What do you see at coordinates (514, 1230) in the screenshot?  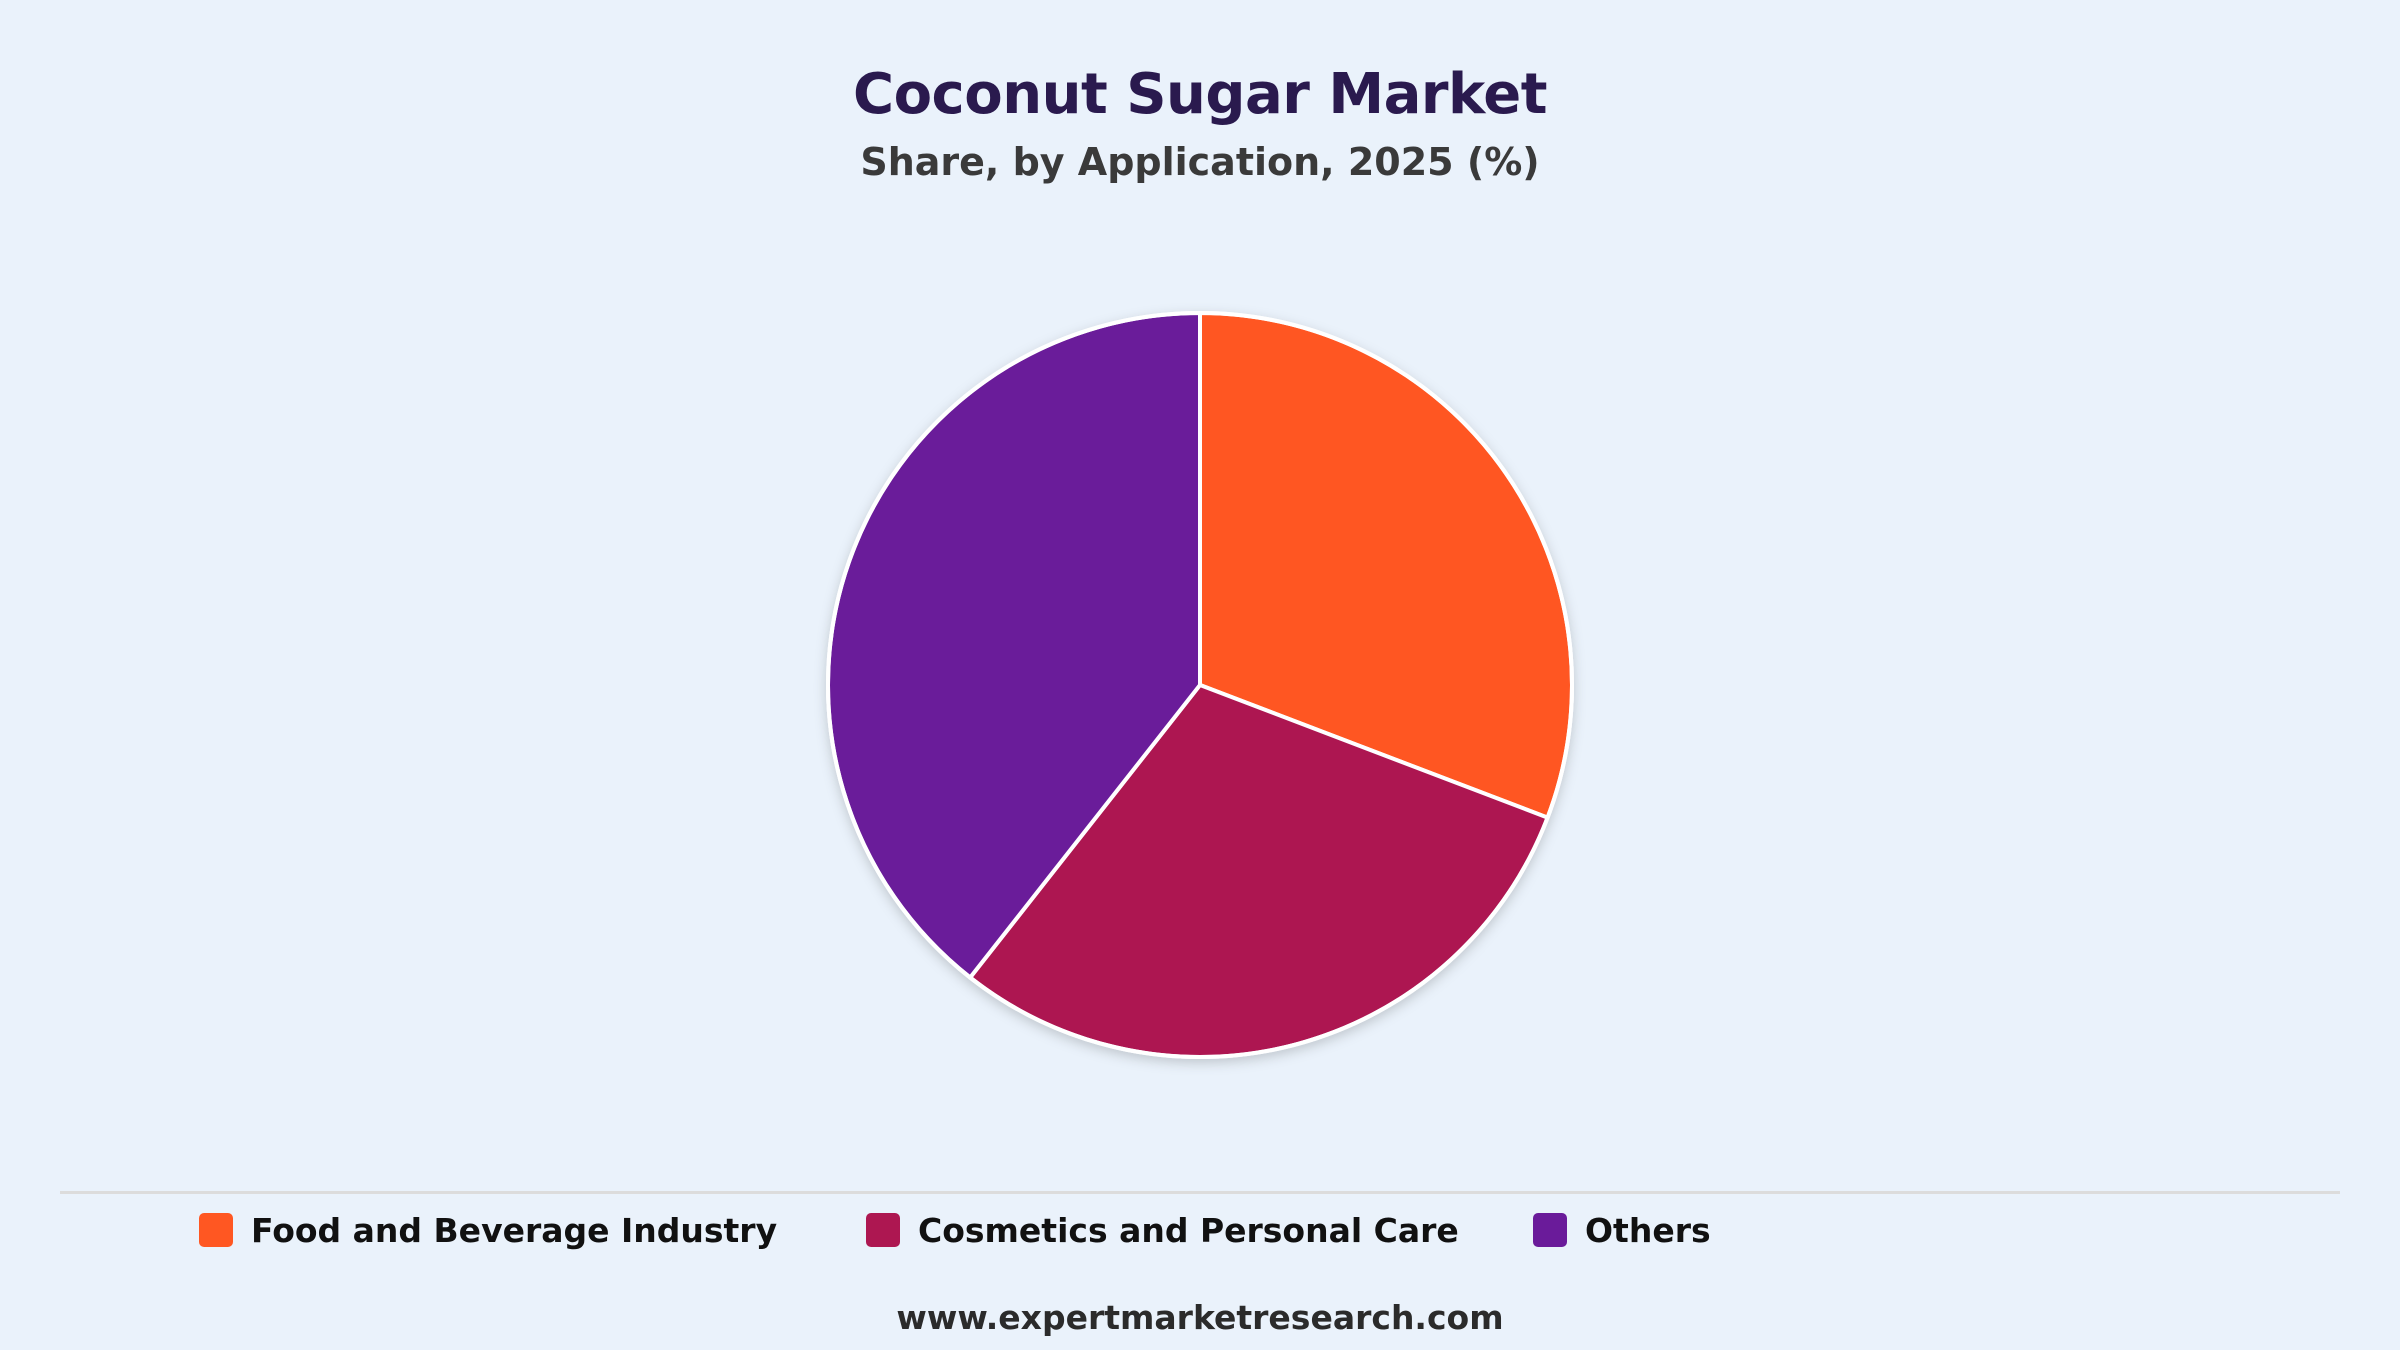 I see `legend-label: Food and Beverage Industry` at bounding box center [514, 1230].